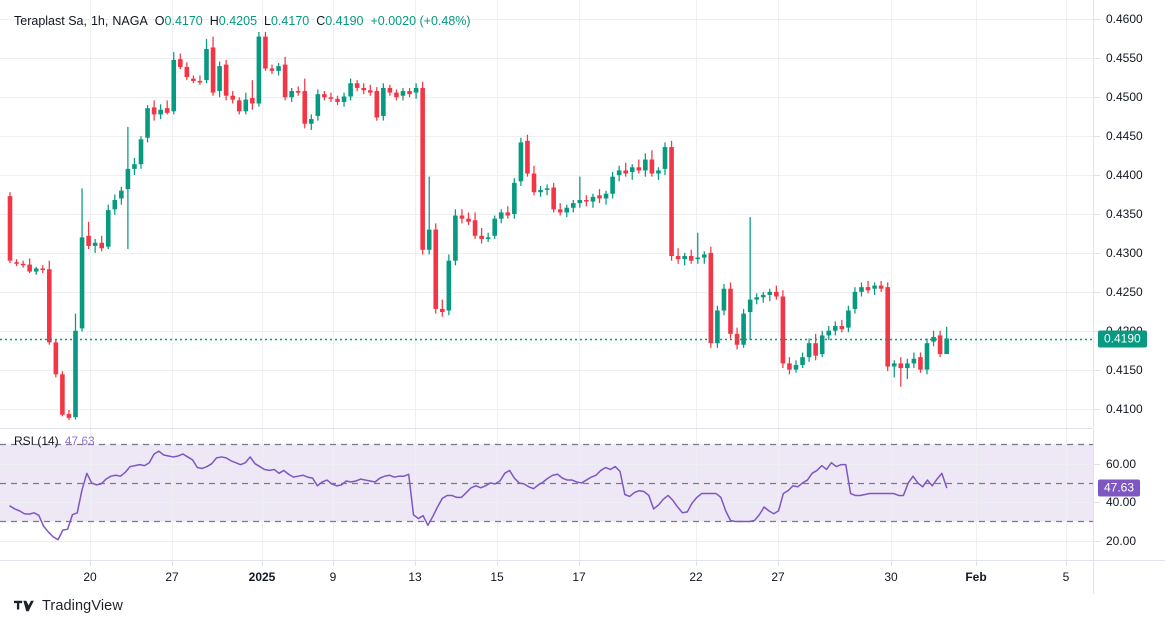 The width and height of the screenshot is (1165, 626). What do you see at coordinates (79, 441) in the screenshot?
I see `rsi-legend-value: 47.63` at bounding box center [79, 441].